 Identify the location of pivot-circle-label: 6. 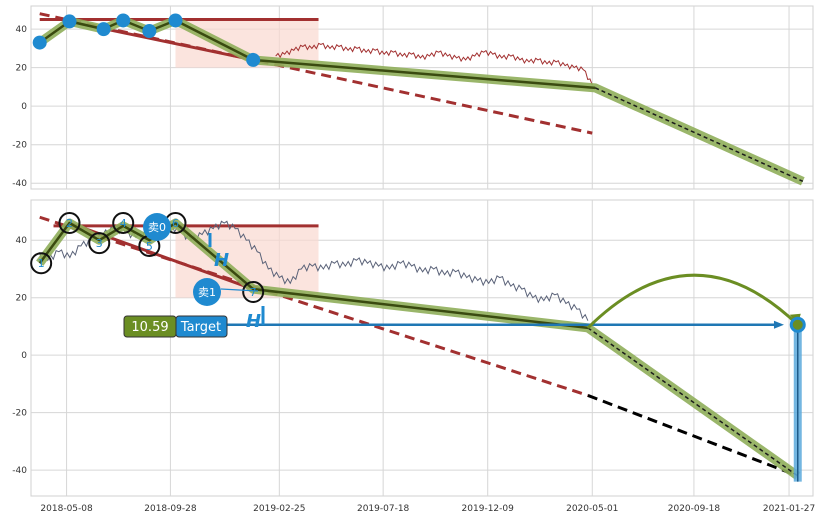
(175, 223).